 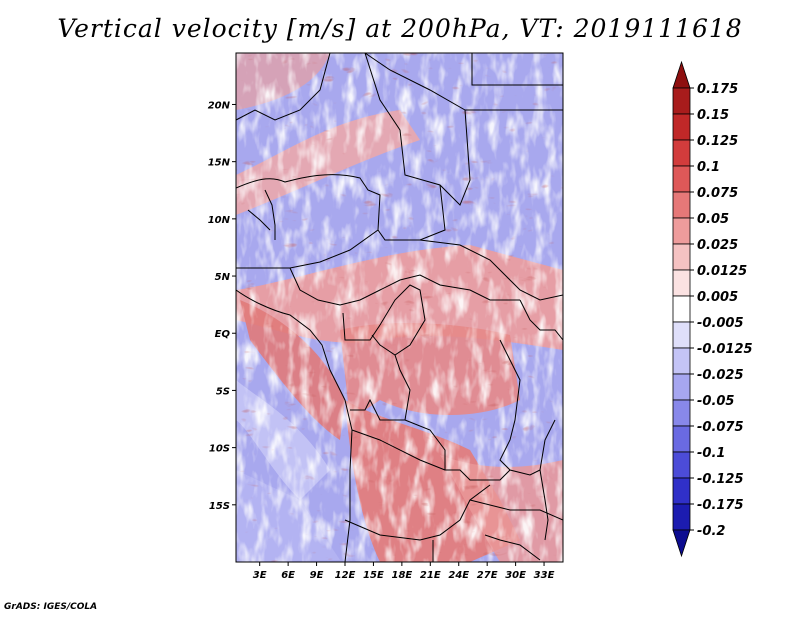 What do you see at coordinates (219, 449) in the screenshot?
I see `lat-tick-label: 10S` at bounding box center [219, 449].